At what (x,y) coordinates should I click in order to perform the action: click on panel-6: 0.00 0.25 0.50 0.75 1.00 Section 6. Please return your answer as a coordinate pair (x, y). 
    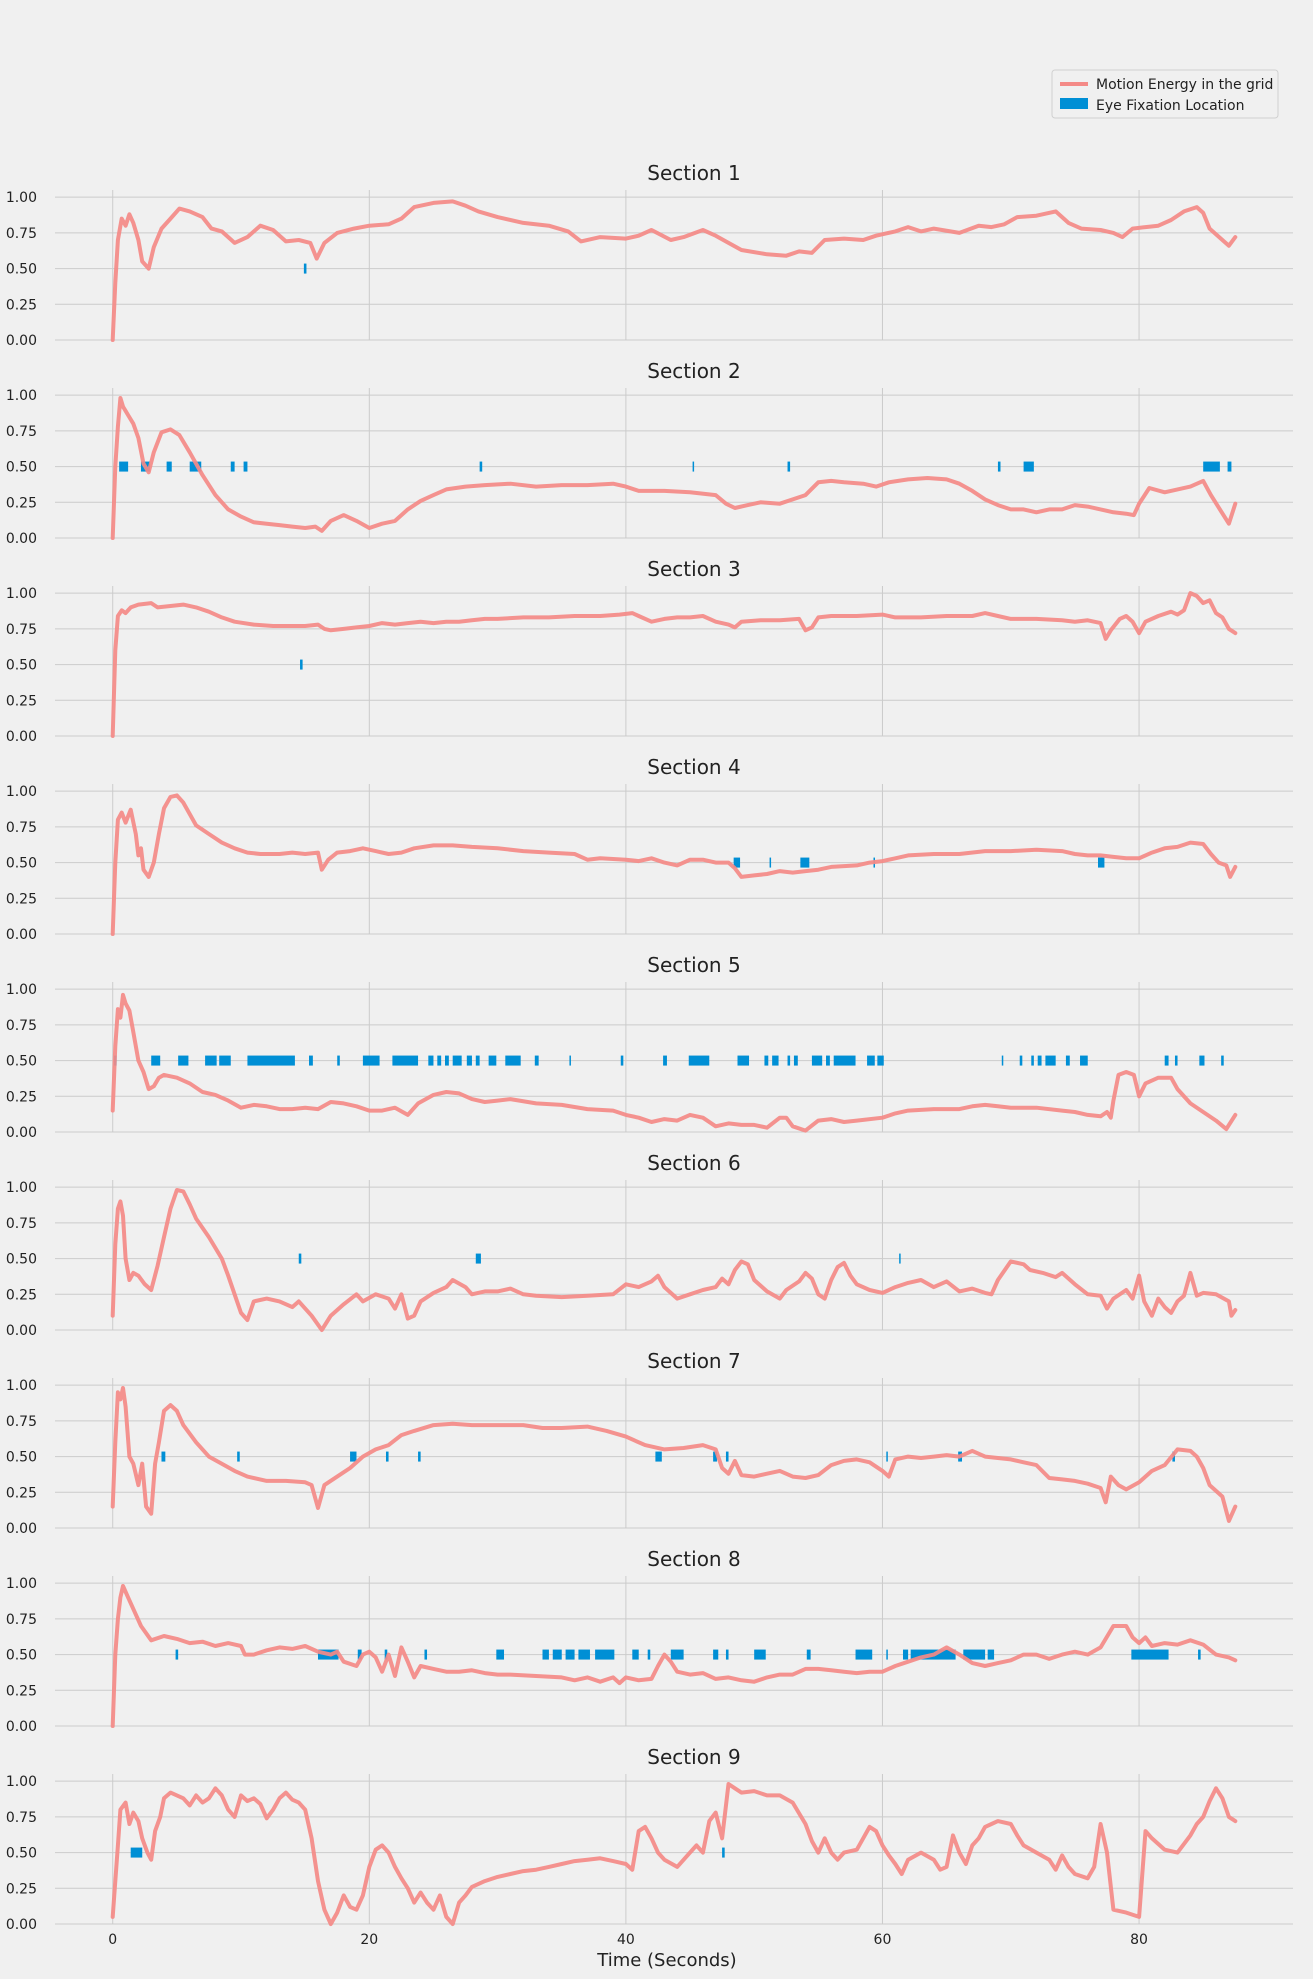
    Looking at the image, I should click on (649, 1245).